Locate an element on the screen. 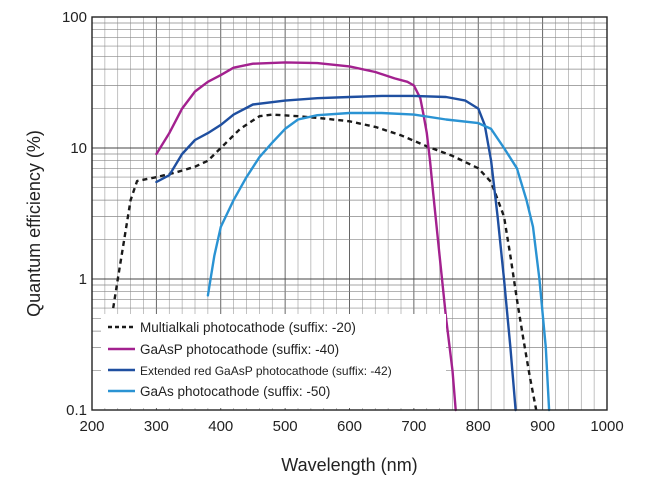 The width and height of the screenshot is (650, 483). y-tick-label: 100 is located at coordinates (74, 17).